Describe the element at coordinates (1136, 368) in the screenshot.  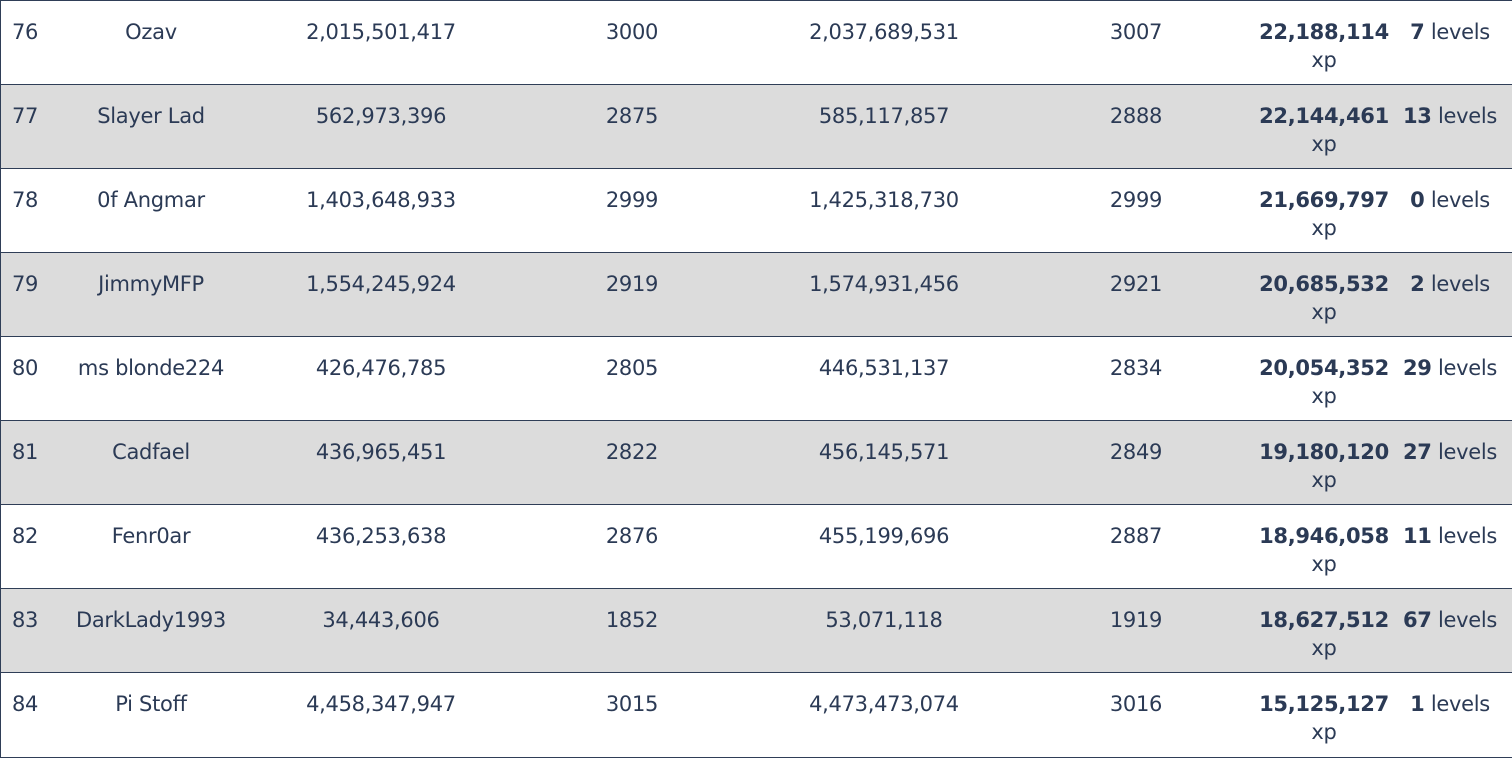
I see `level-end-cell: 2834` at that location.